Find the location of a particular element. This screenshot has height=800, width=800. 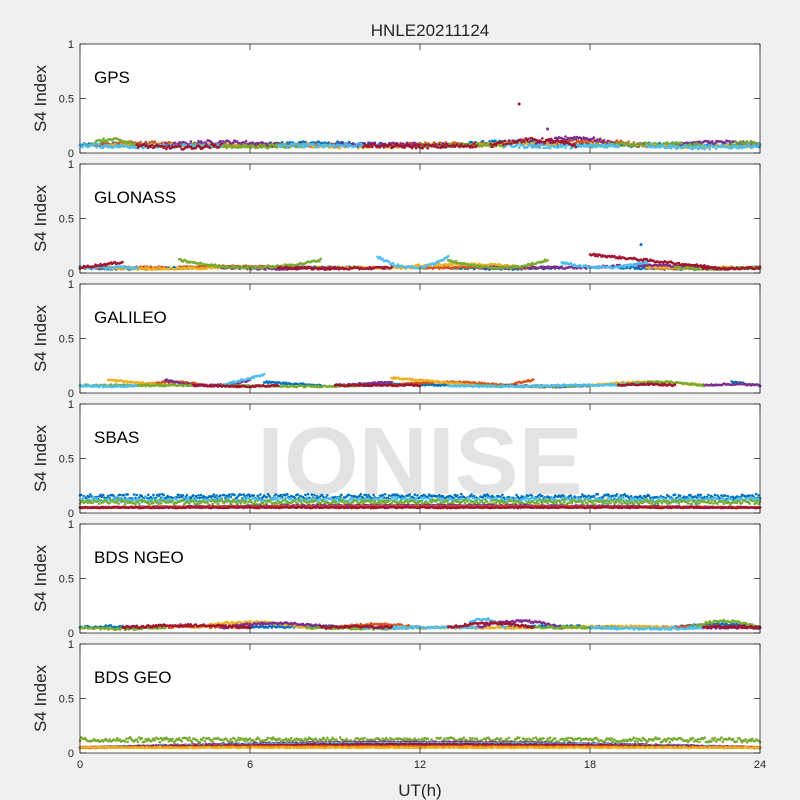

chart-title: HNLE20211124 is located at coordinates (430, 30).